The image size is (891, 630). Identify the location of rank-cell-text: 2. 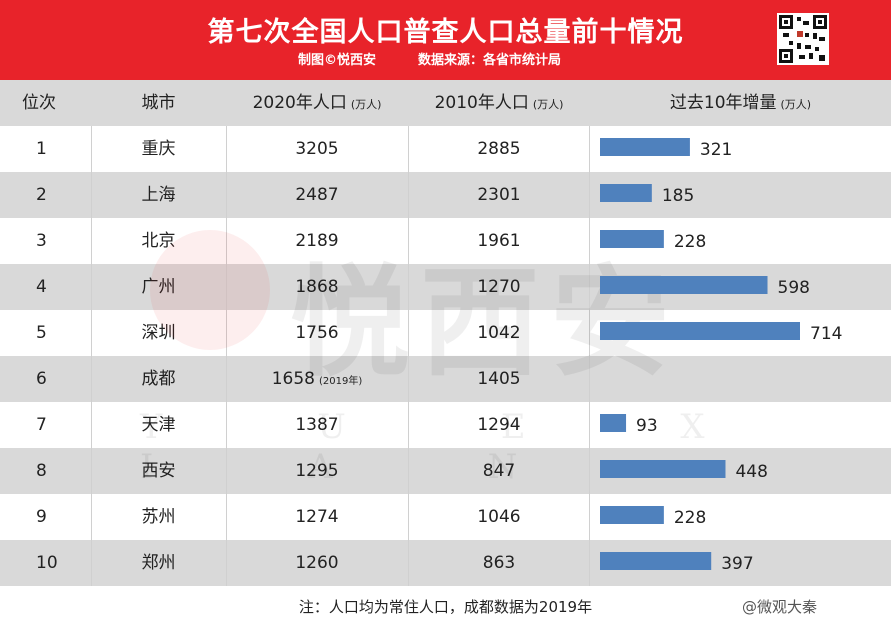
(41, 195).